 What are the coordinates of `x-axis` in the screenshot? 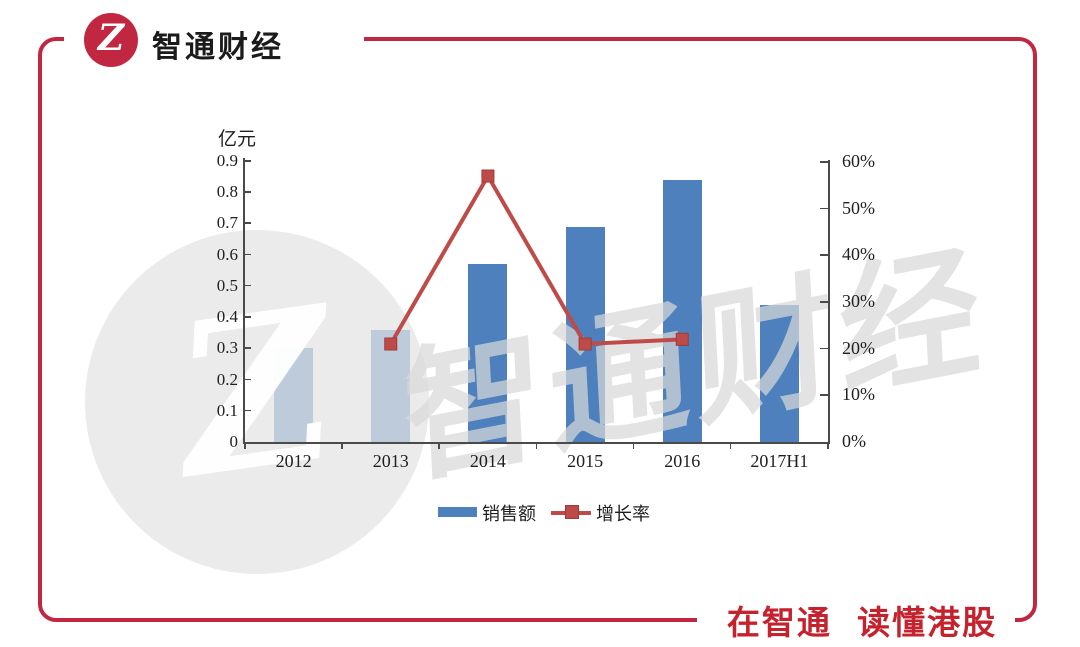 It's located at (536, 443).